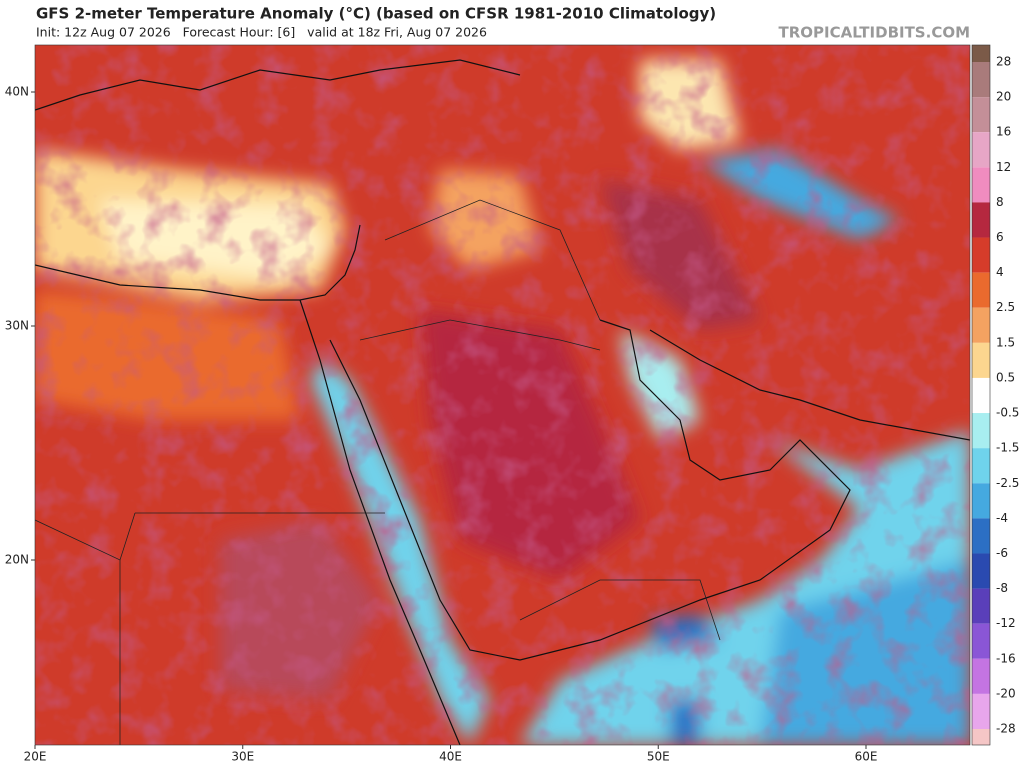 Image resolution: width=1024 pixels, height=770 pixels. I want to click on lon-label: 40E, so click(450, 757).